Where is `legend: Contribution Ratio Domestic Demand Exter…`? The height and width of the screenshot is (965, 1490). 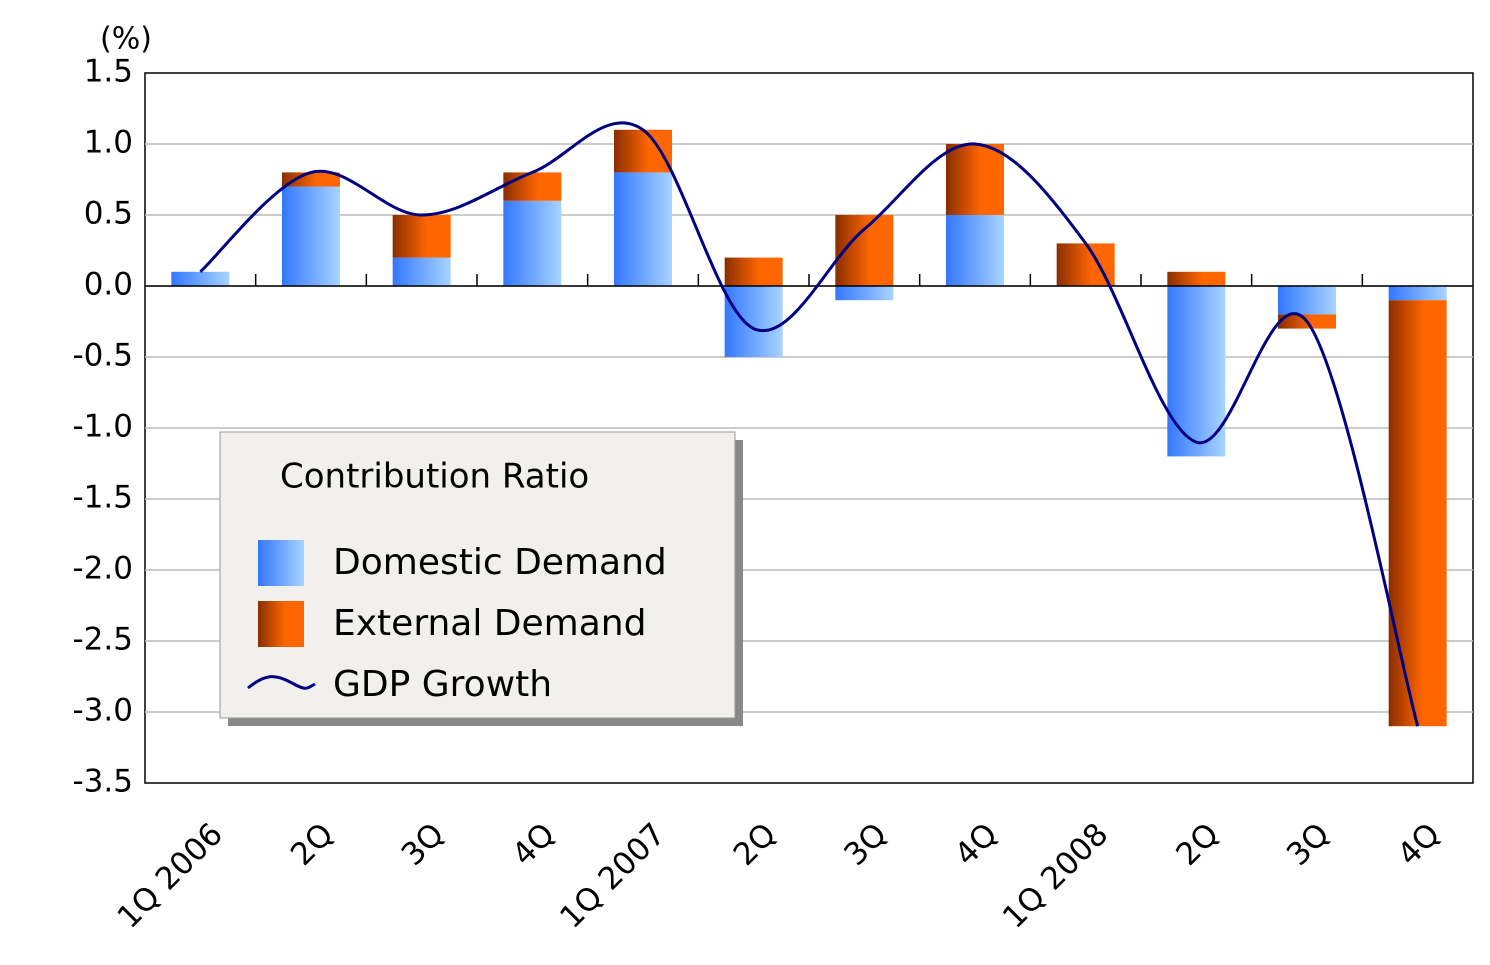 legend: Contribution Ratio Domestic Demand Exter… is located at coordinates (481, 578).